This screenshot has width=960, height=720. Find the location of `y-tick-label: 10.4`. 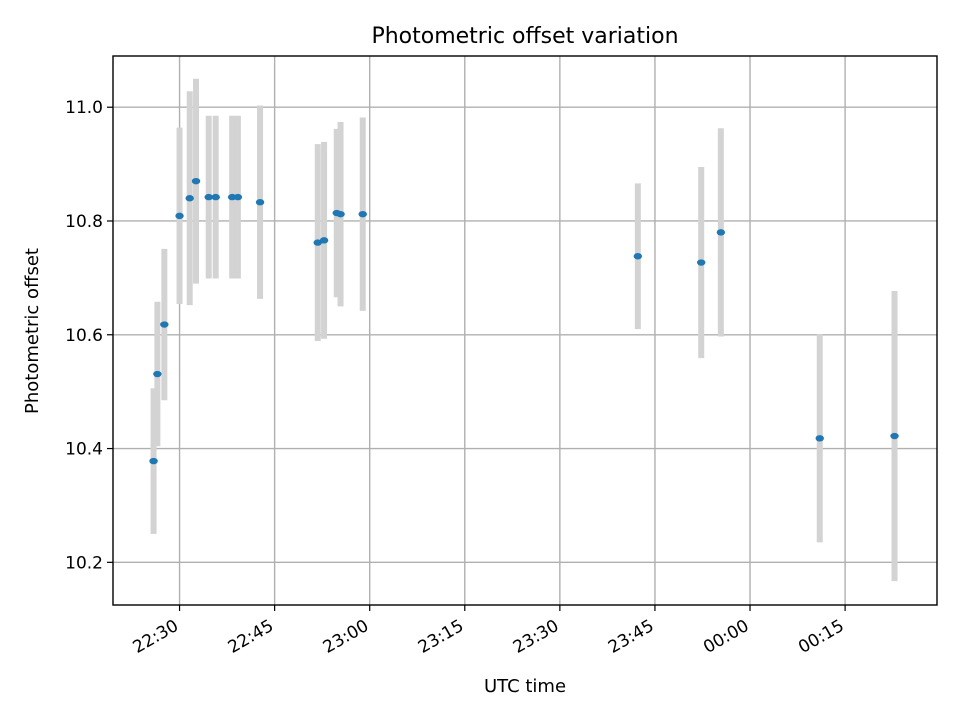

y-tick-label: 10.4 is located at coordinates (84, 450).